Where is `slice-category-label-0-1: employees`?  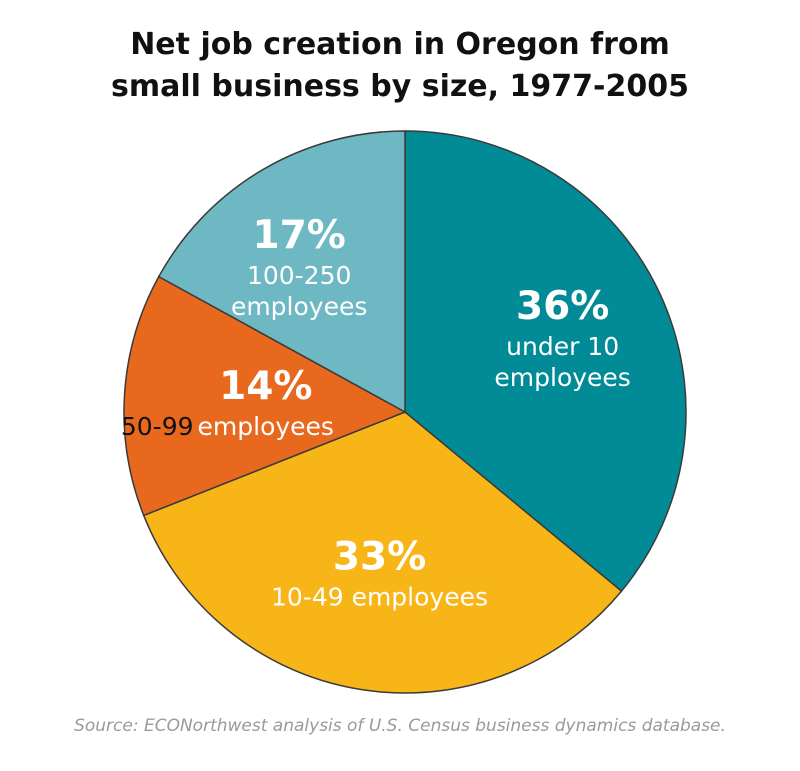 slice-category-label-0-1: employees is located at coordinates (562, 377).